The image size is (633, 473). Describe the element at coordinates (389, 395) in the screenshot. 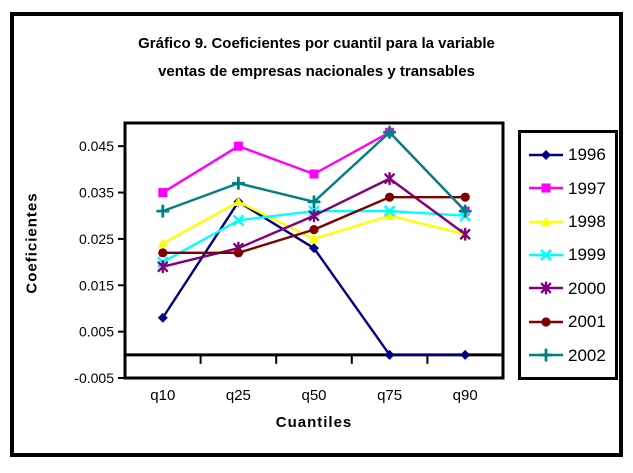

I see `x-tick-label-q75: q75` at that location.